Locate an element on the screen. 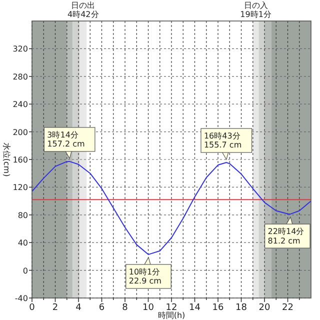  annotation: 22時14分 81.2 cm is located at coordinates (286, 236).